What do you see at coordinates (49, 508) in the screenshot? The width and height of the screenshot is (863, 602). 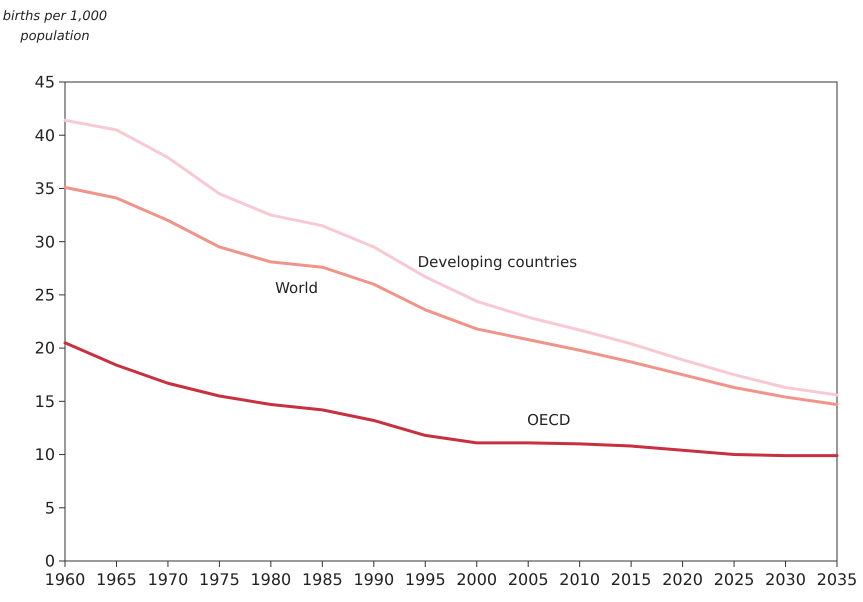 I see `y-tick-label: 5` at bounding box center [49, 508].